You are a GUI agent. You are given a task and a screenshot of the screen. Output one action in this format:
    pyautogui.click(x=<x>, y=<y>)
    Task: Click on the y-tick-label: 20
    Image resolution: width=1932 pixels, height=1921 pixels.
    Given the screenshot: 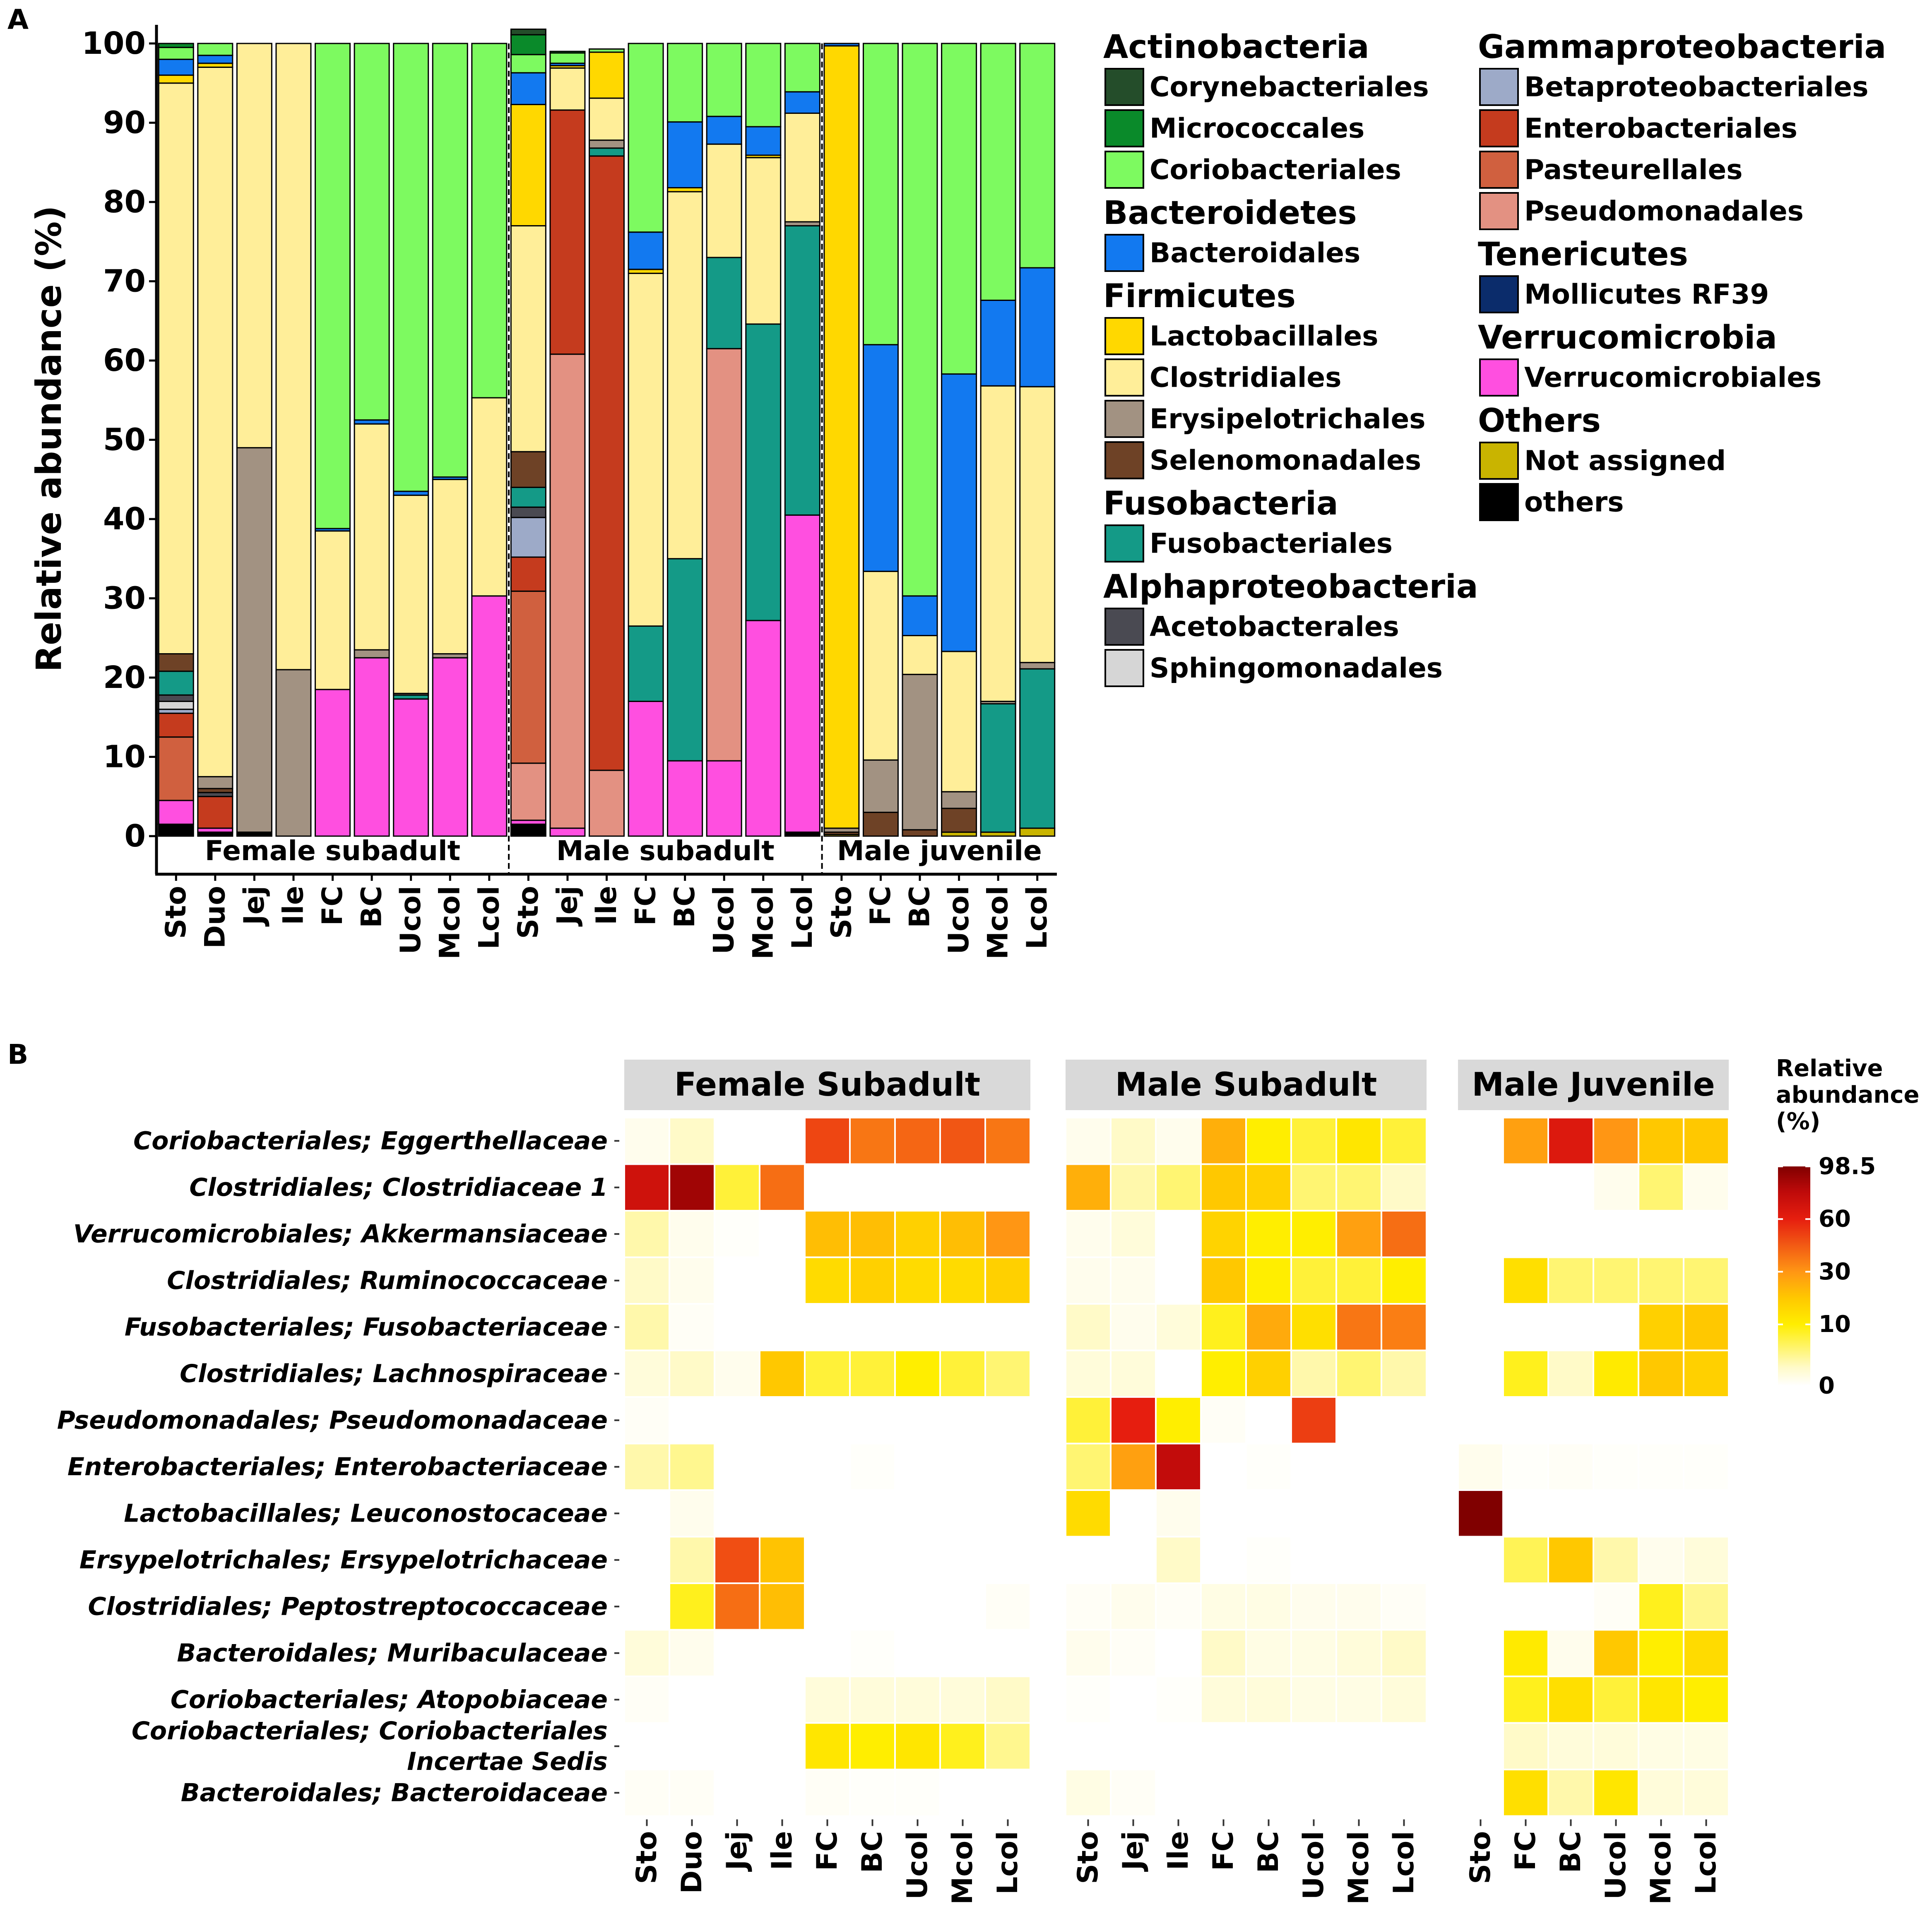 What is the action you would take?
    pyautogui.click(x=124, y=677)
    